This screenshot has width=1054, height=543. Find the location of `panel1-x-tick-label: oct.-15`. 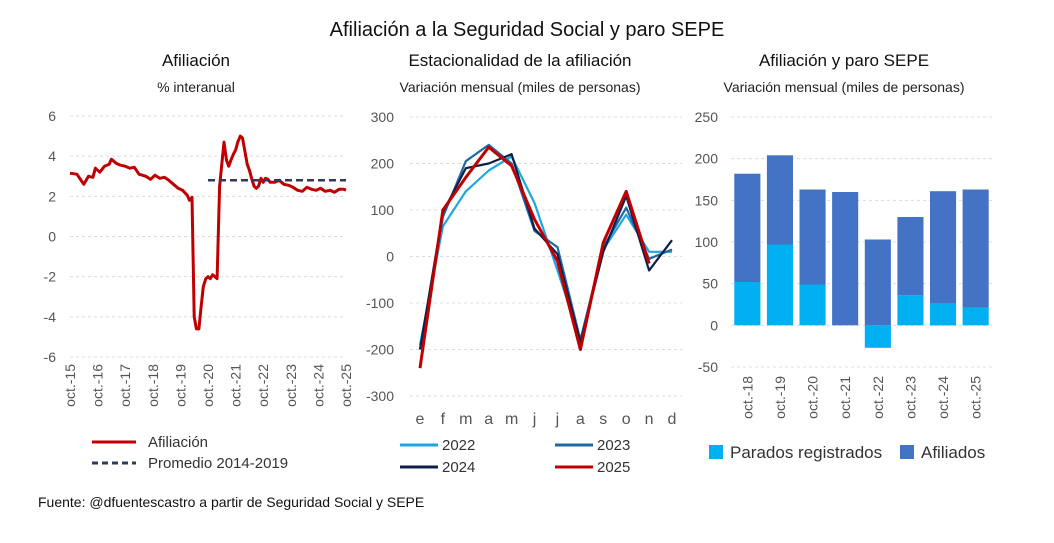

panel1-x-tick-label: oct.-15 is located at coordinates (70, 385).